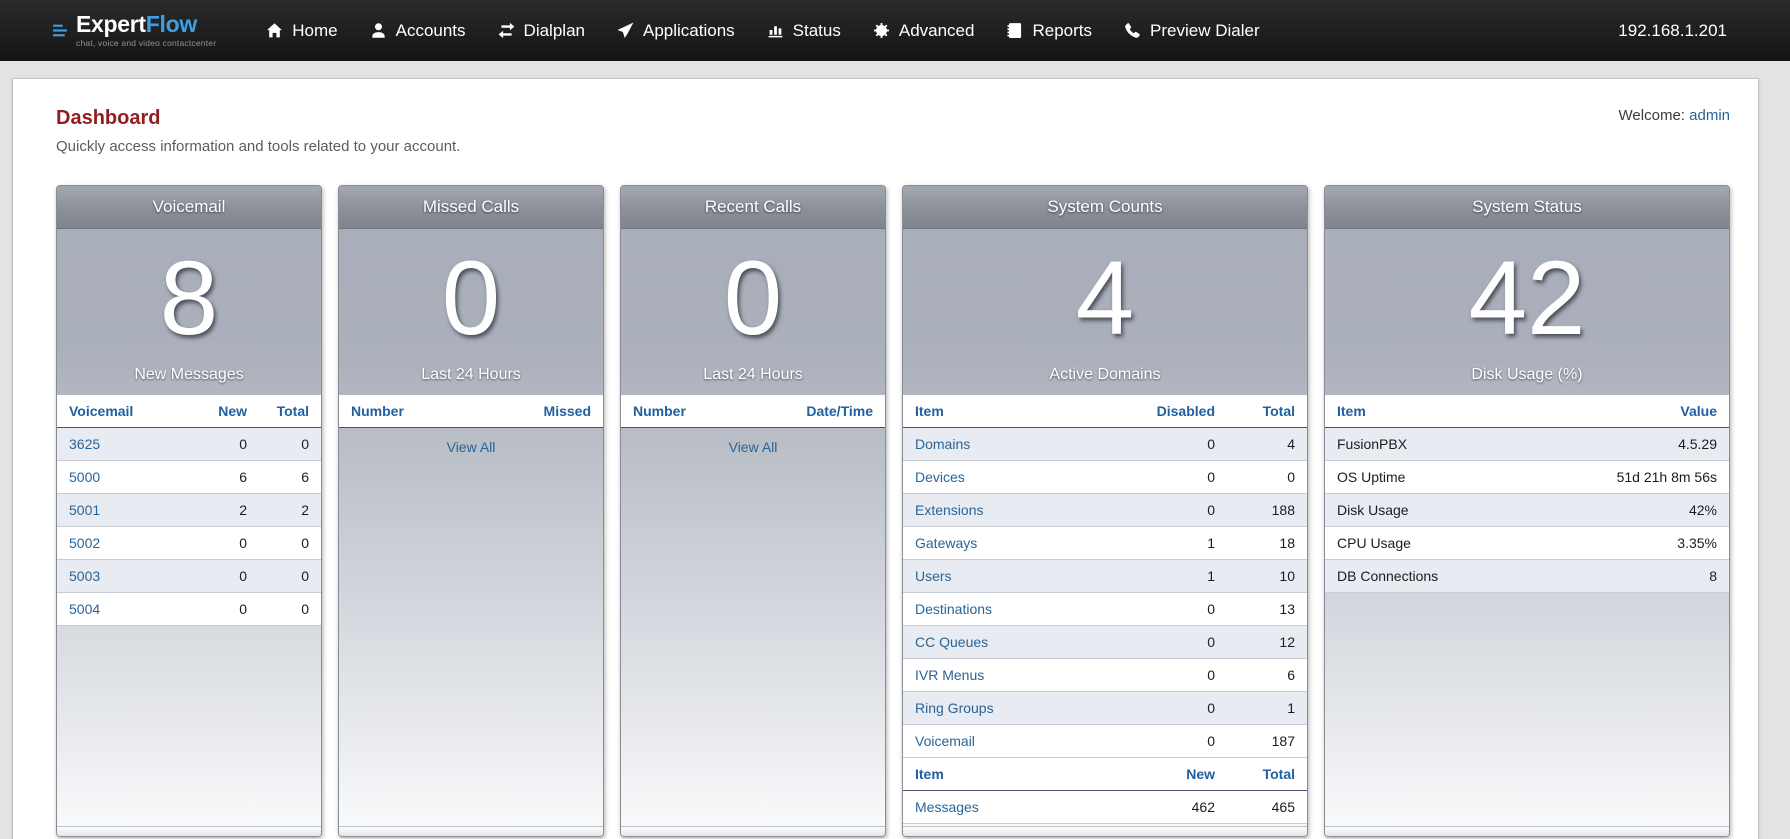 The image size is (1790, 839). I want to click on nav-item-dialplan: Dialplan, so click(541, 31).